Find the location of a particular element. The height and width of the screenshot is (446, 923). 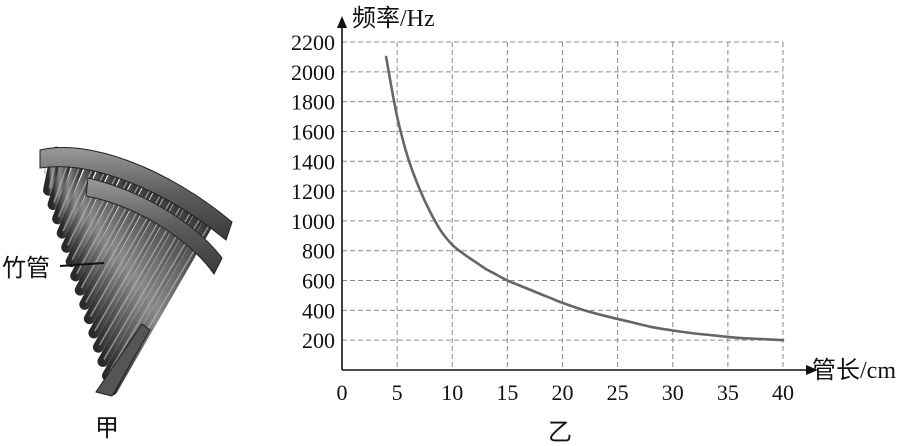

bamboo-pipe-highlight is located at coordinates (70, 190).